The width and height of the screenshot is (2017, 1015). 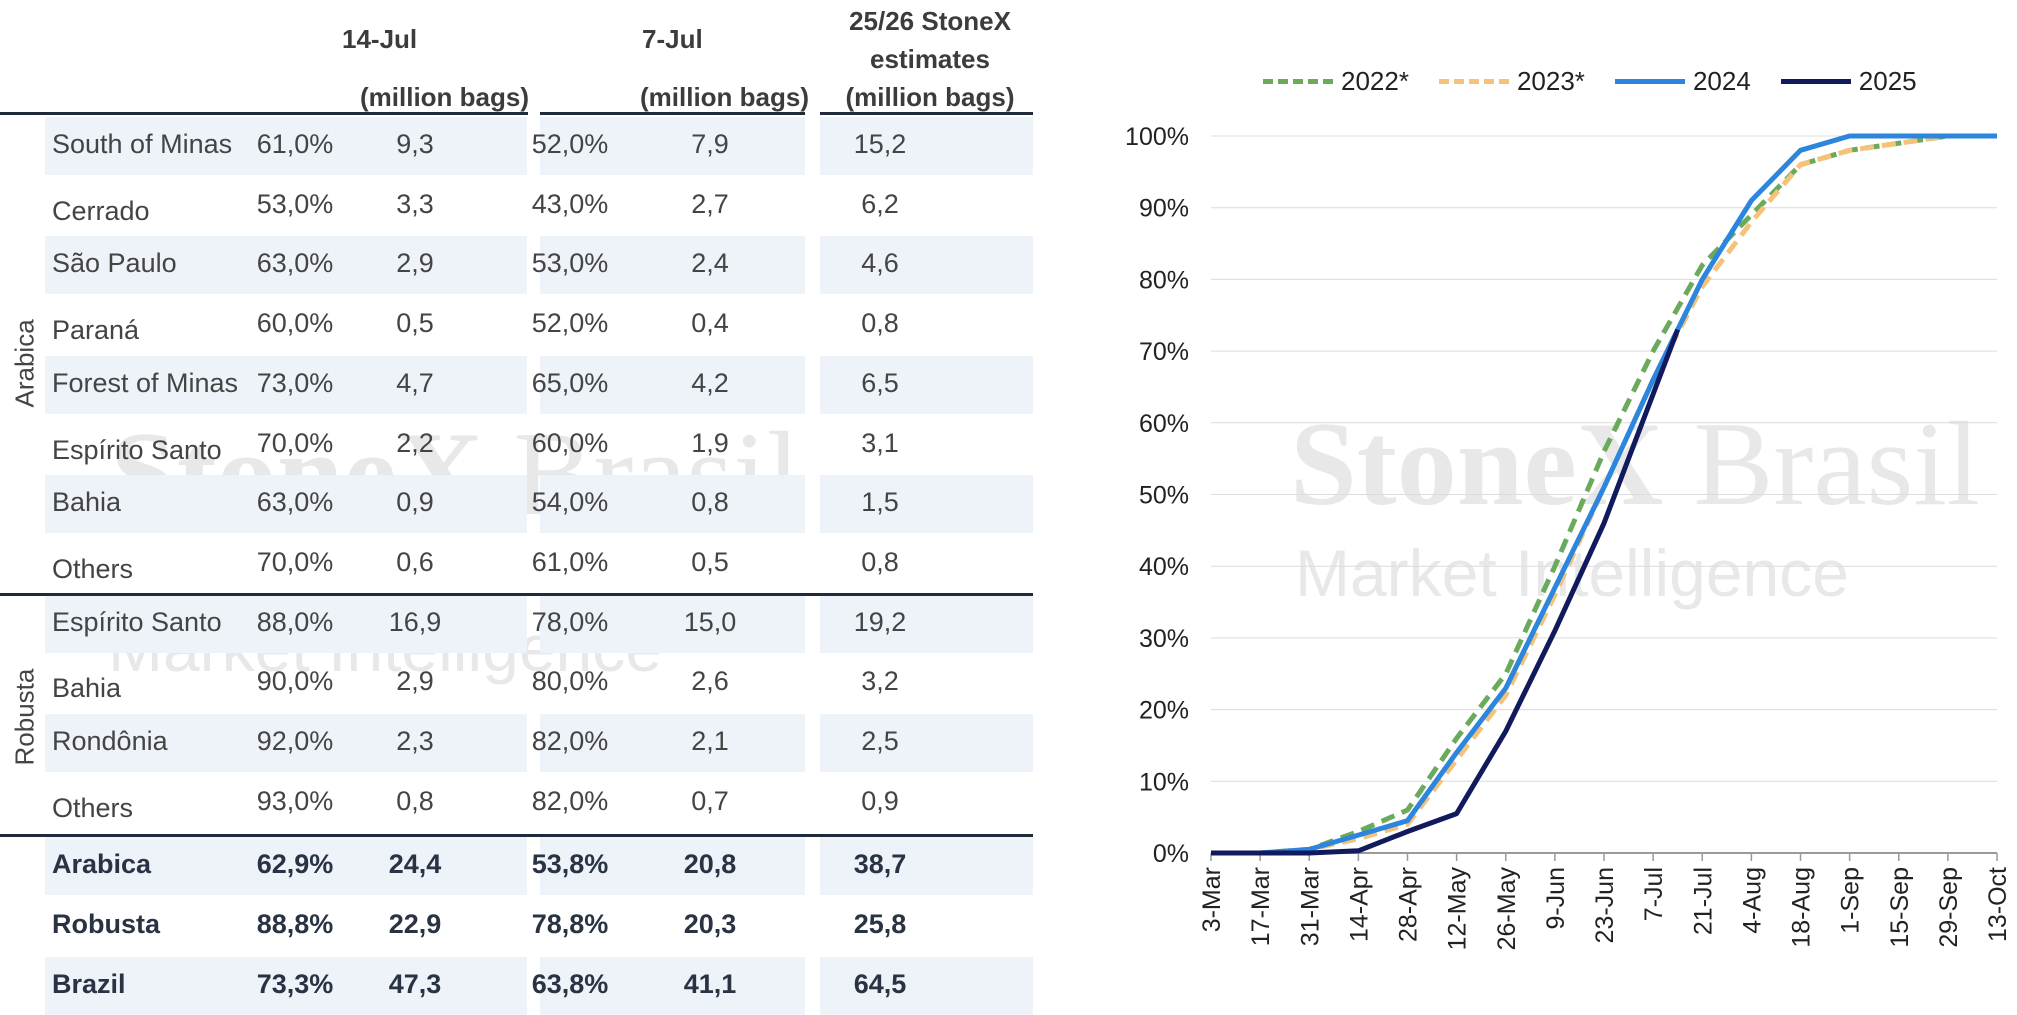 What do you see at coordinates (1590, 81) in the screenshot?
I see `chart-legend: 2022* 2023* 2024 2025` at bounding box center [1590, 81].